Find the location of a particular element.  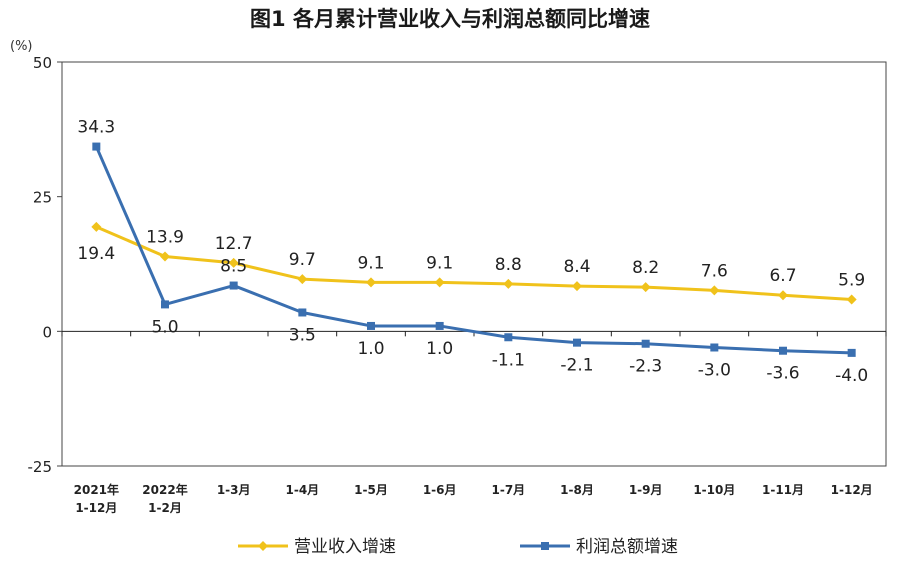

legend: 营业收入增速 利润总额增速 is located at coordinates (458, 547).